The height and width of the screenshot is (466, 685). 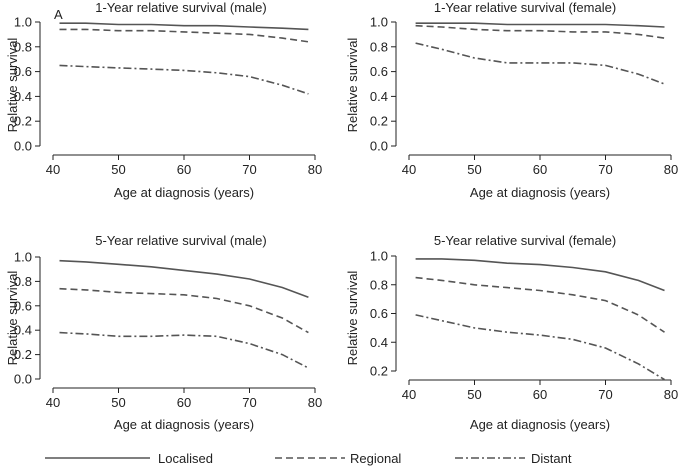 What do you see at coordinates (58, 14) in the screenshot?
I see `panel-letter: A` at bounding box center [58, 14].